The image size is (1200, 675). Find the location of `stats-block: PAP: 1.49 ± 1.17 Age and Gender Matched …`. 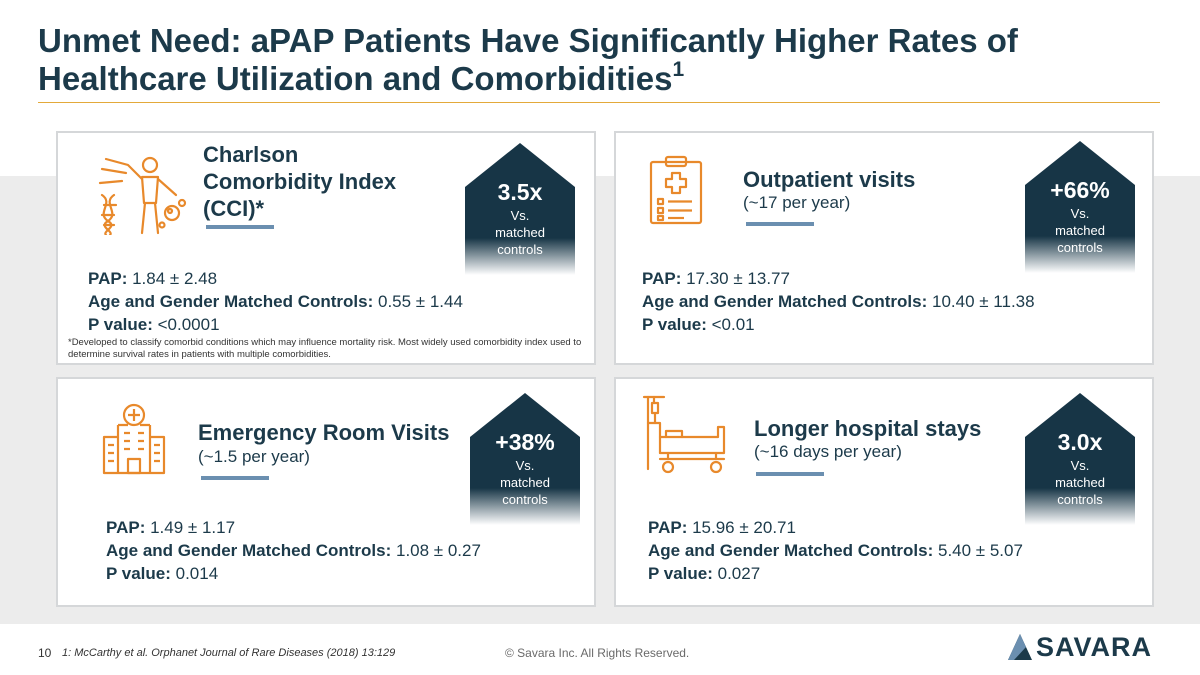

stats-block: PAP: 1.49 ± 1.17 Age and Gender Matched … is located at coordinates (346, 550).